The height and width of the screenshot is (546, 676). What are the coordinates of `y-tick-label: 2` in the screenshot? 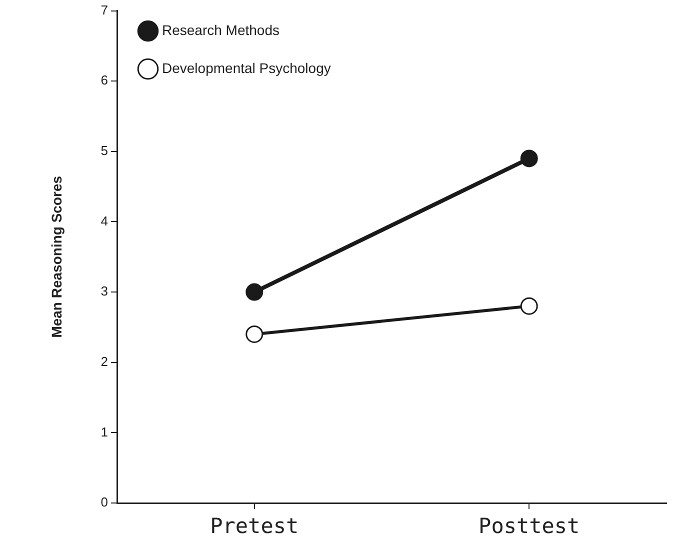 It's located at (104, 361).